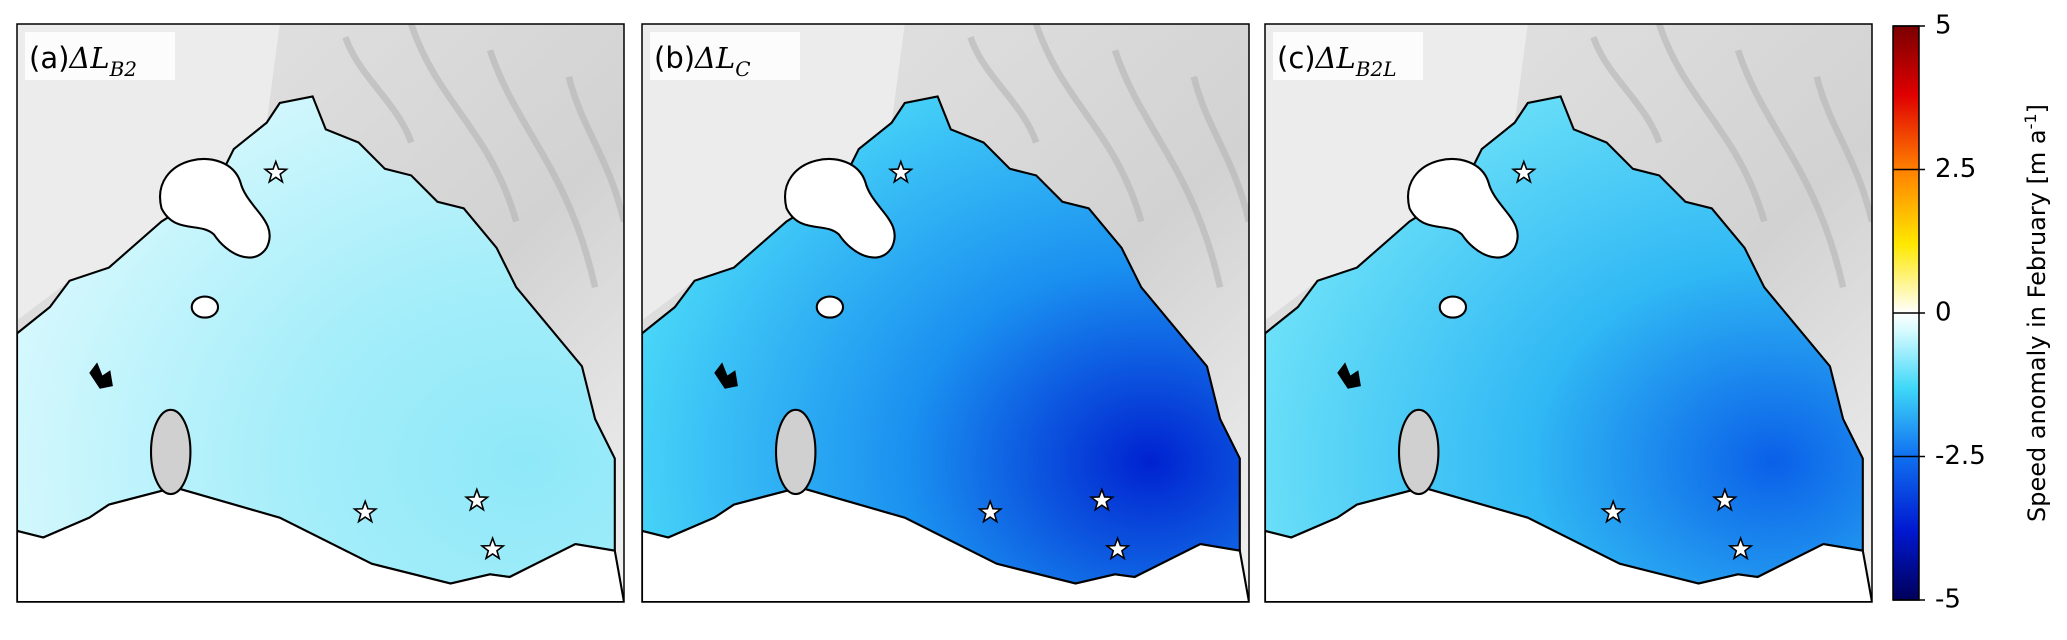  I want to click on panel-subscript: B2L, so click(1376, 69).